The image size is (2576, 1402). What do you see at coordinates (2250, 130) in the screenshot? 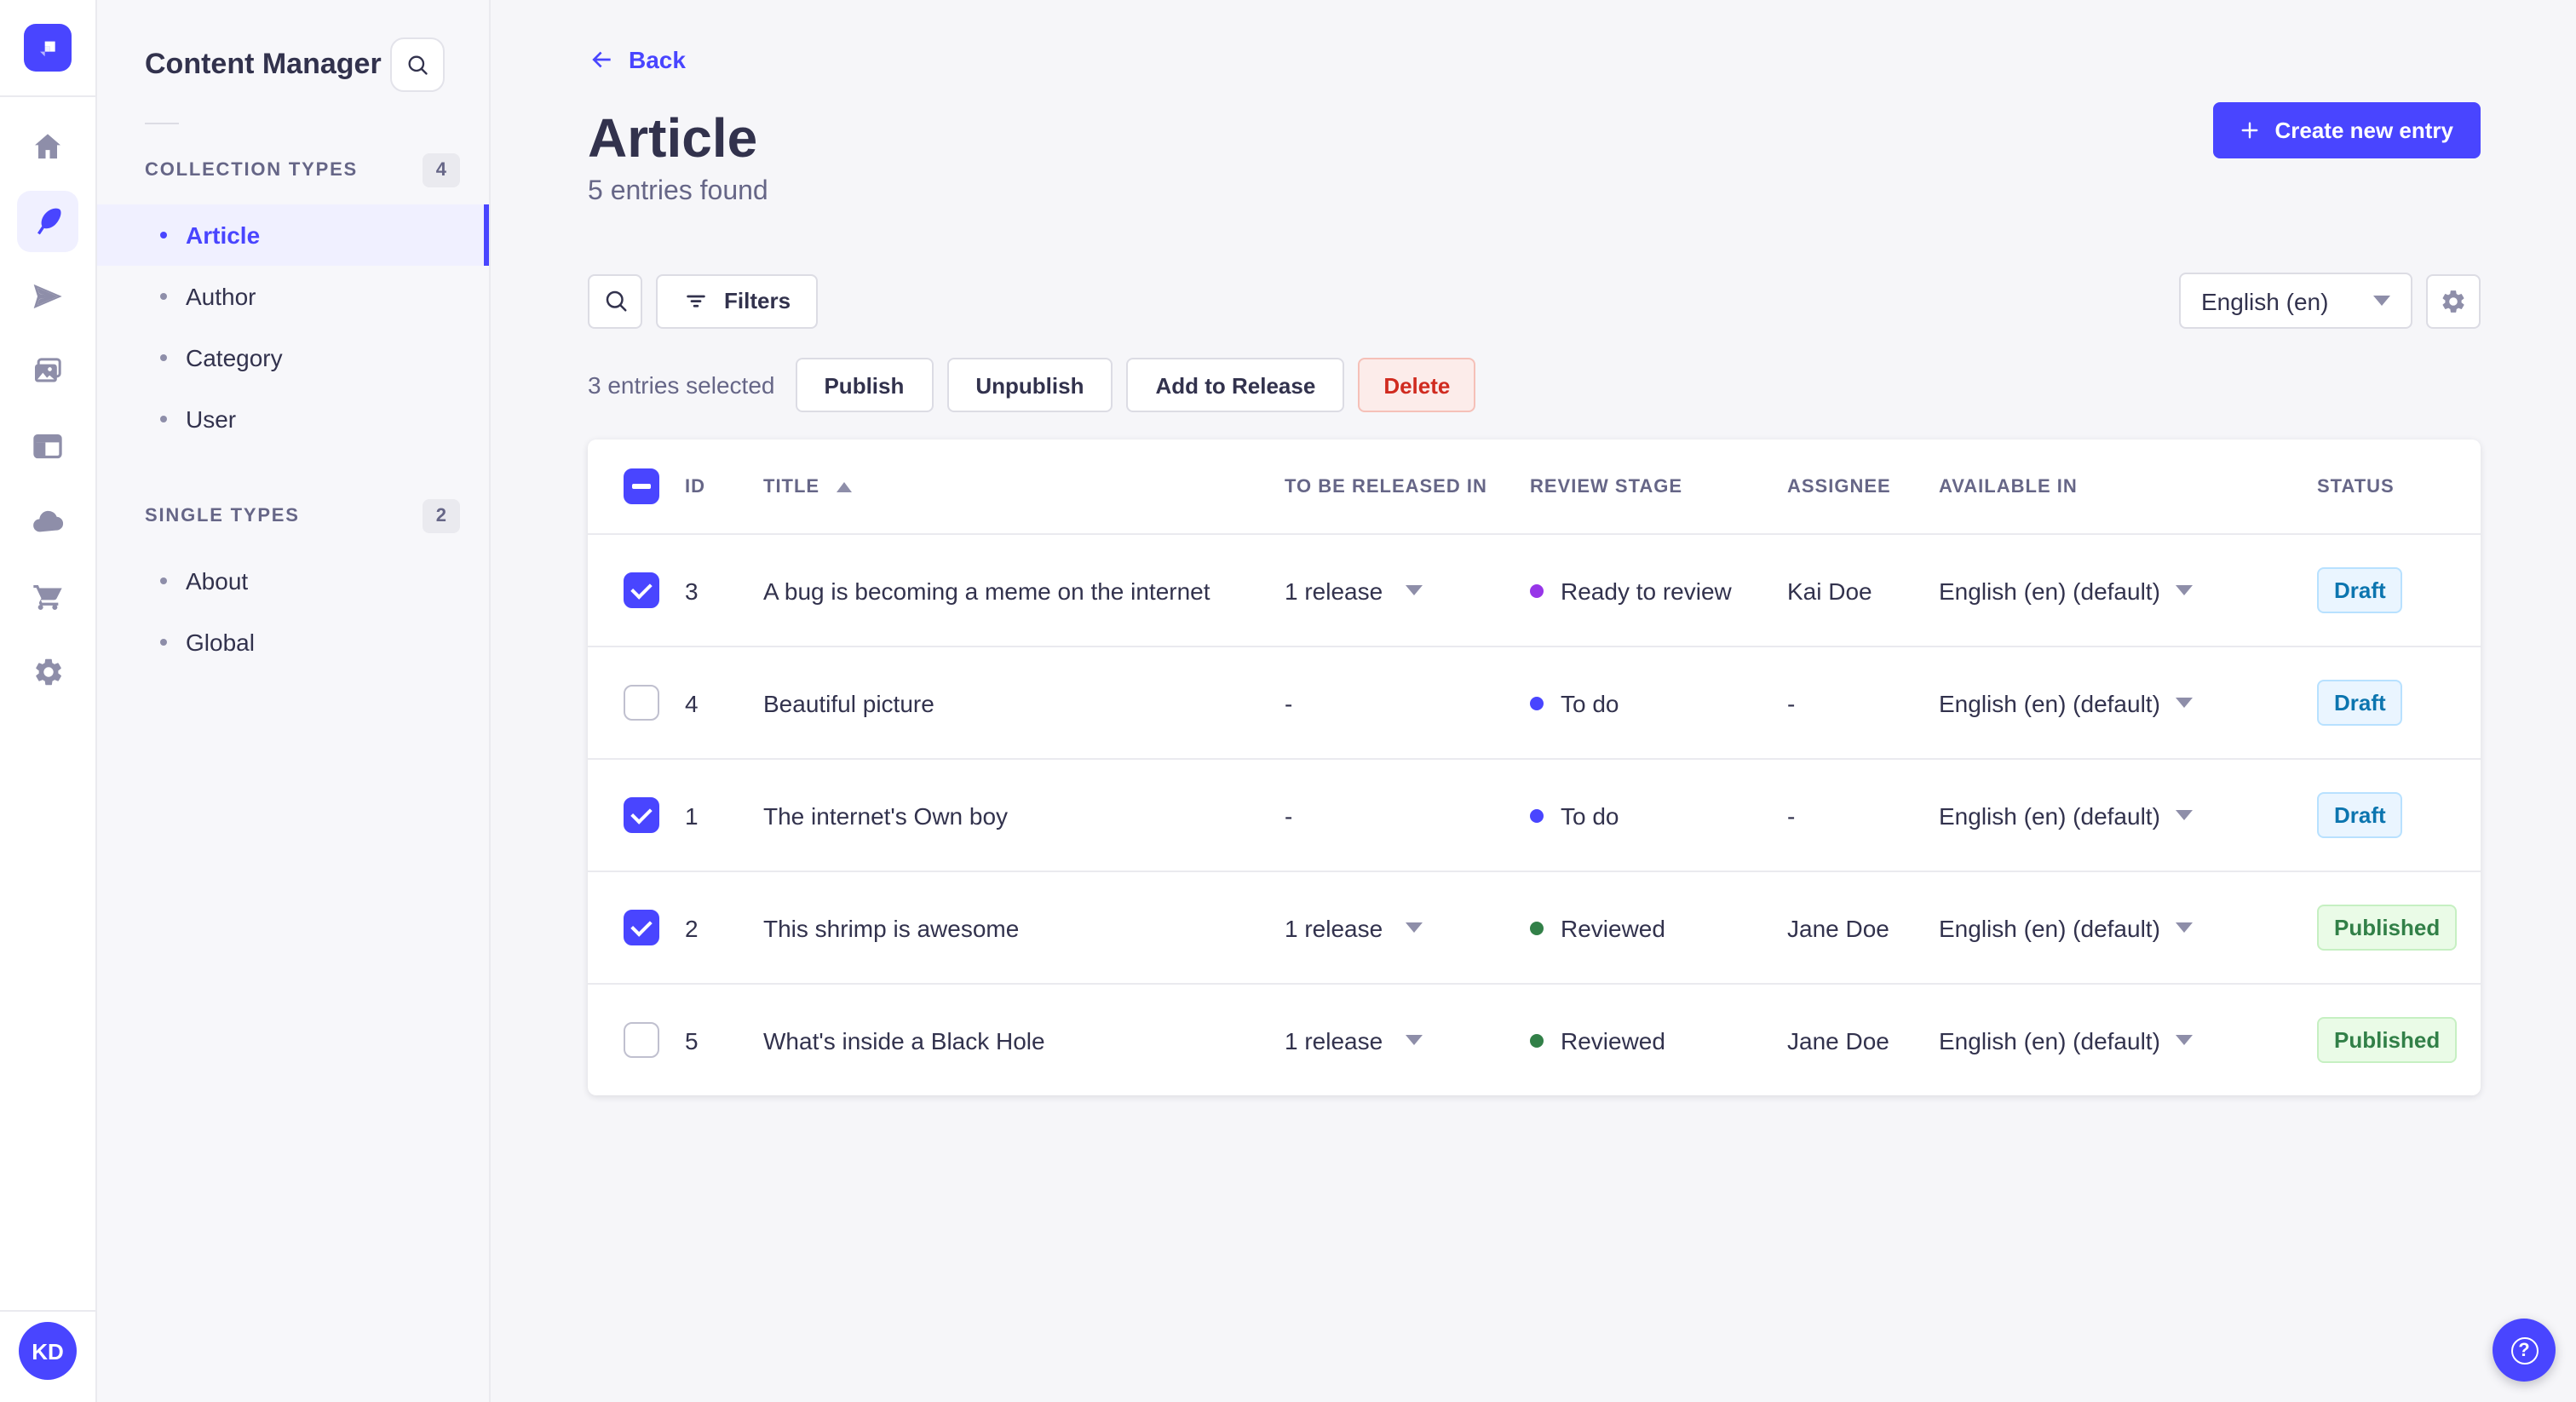
I see `plus-icon` at bounding box center [2250, 130].